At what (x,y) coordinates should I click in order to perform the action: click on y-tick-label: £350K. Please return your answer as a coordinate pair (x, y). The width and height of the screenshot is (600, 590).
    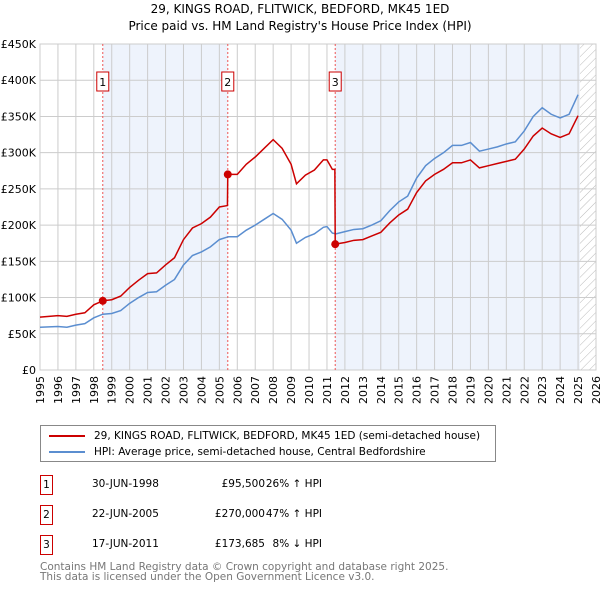
    Looking at the image, I should click on (19, 116).